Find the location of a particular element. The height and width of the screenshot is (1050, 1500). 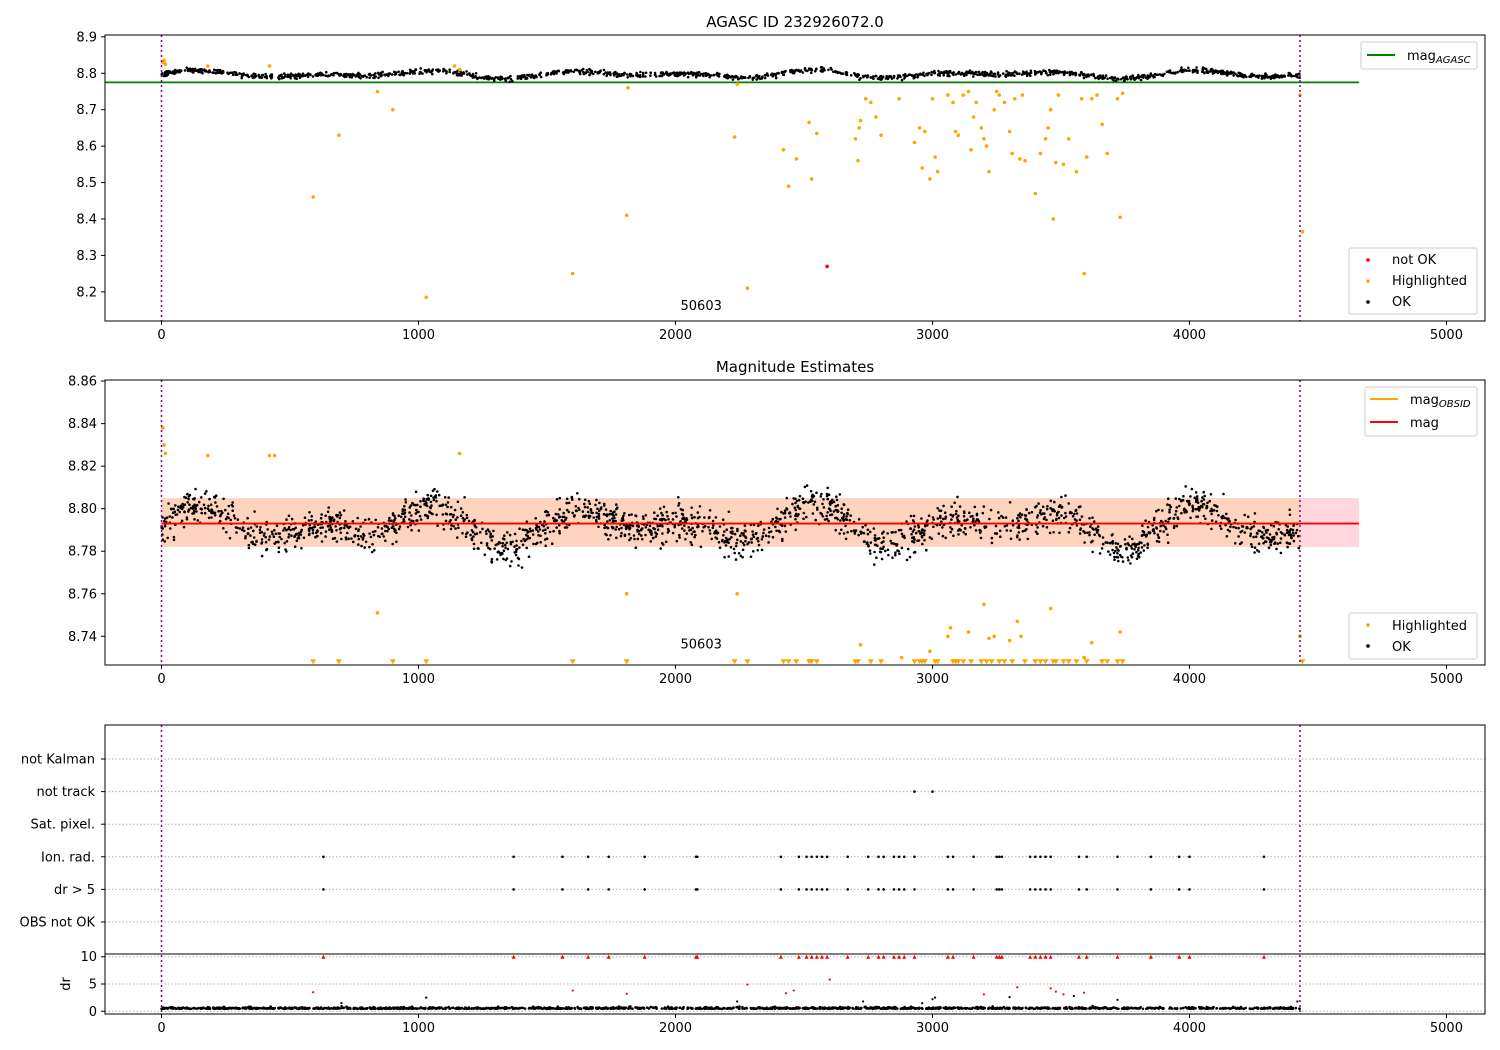

magnitude-highlighted-point is located at coordinates (459, 453).